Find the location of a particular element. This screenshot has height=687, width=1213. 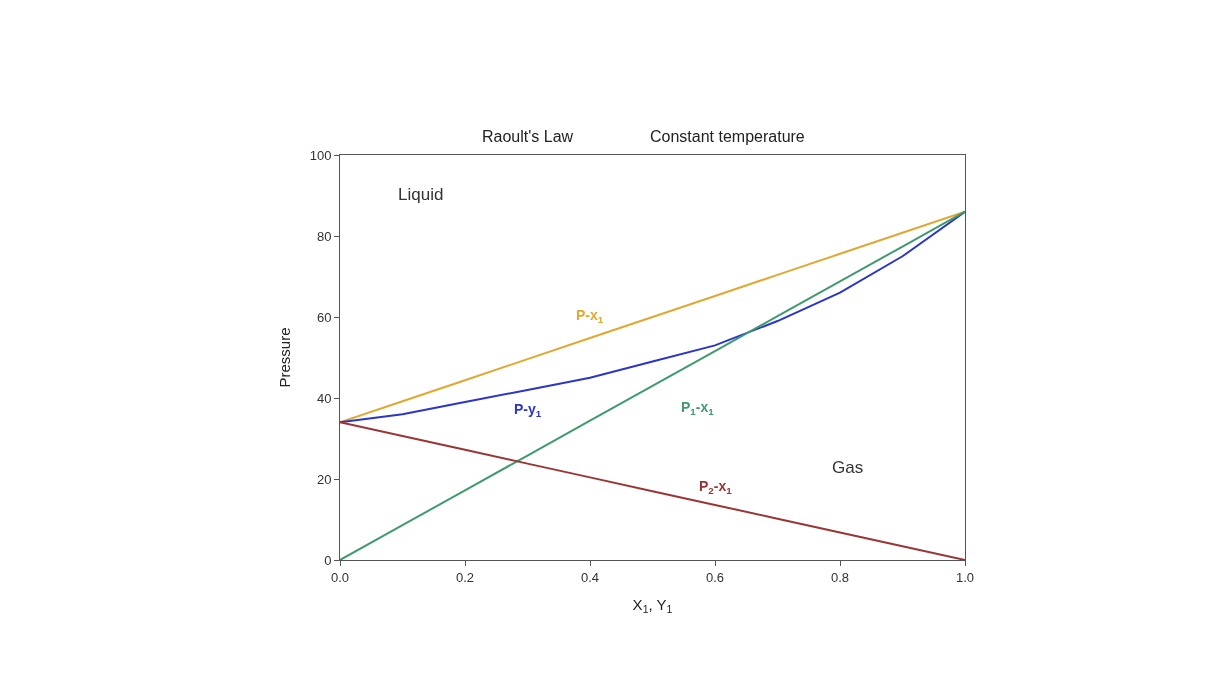

x-tick-label: 0.6 is located at coordinates (715, 577).